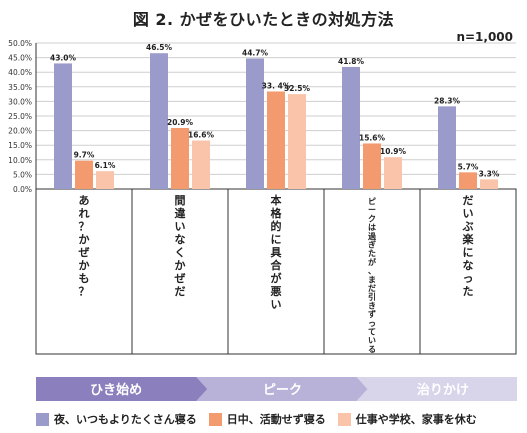 This screenshot has height=433, width=527. Describe the element at coordinates (263, 19) in the screenshot. I see `chart-title: 図 2. かぜをひいたときの対処方法` at that location.